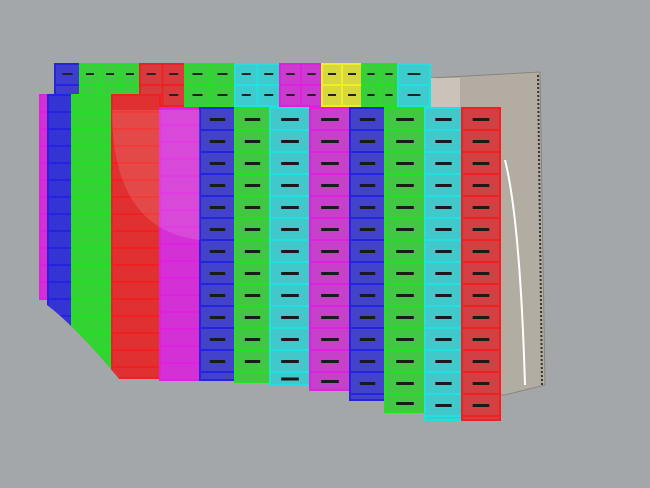  What do you see at coordinates (301, 85) in the screenshot?
I see `back-panel-magenta` at bounding box center [301, 85].